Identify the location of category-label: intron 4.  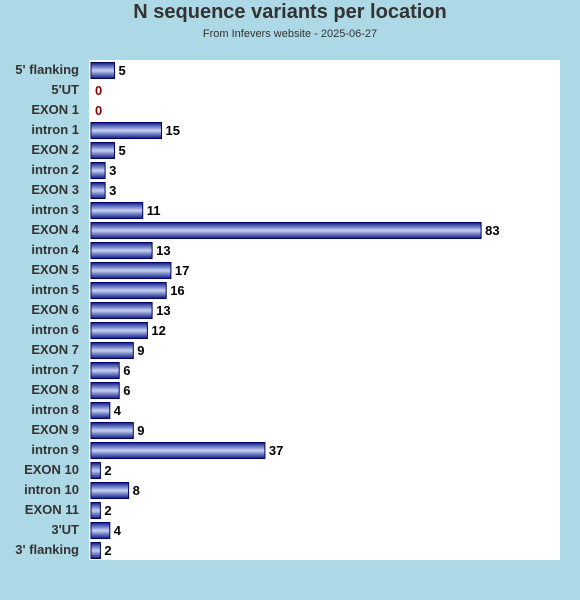
(55, 249).